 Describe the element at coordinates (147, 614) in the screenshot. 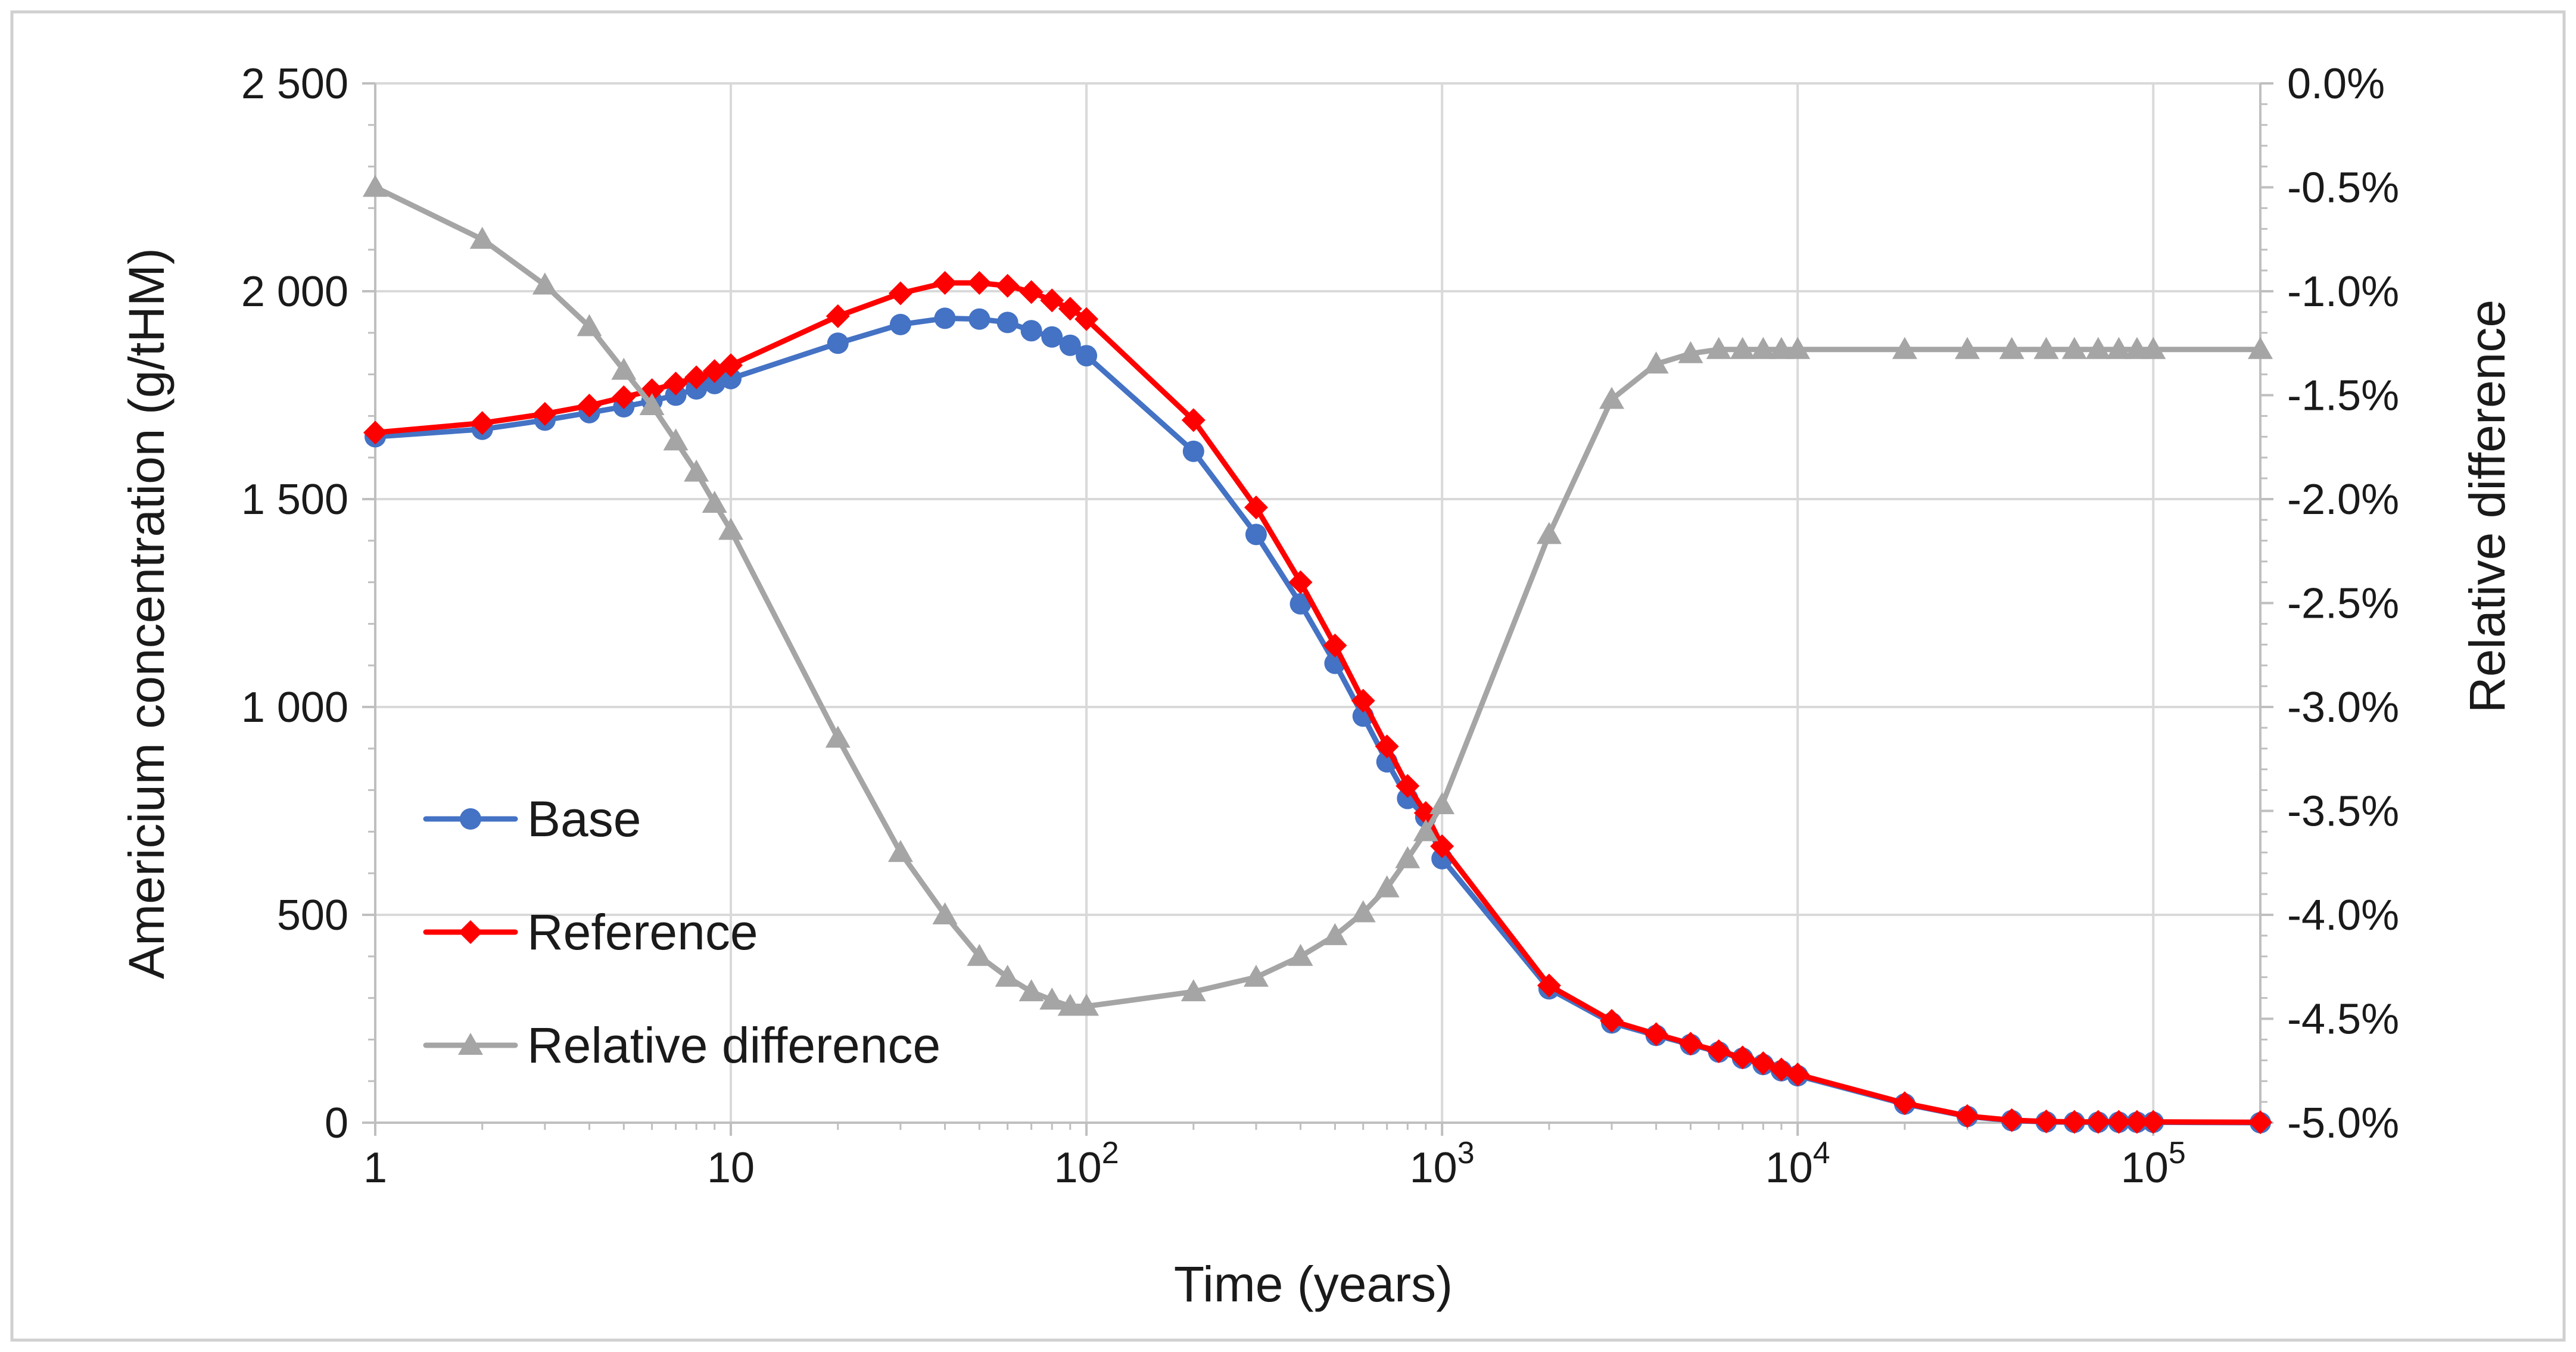

I see `y-axis-title: Americium concentration (g/tHM)` at that location.